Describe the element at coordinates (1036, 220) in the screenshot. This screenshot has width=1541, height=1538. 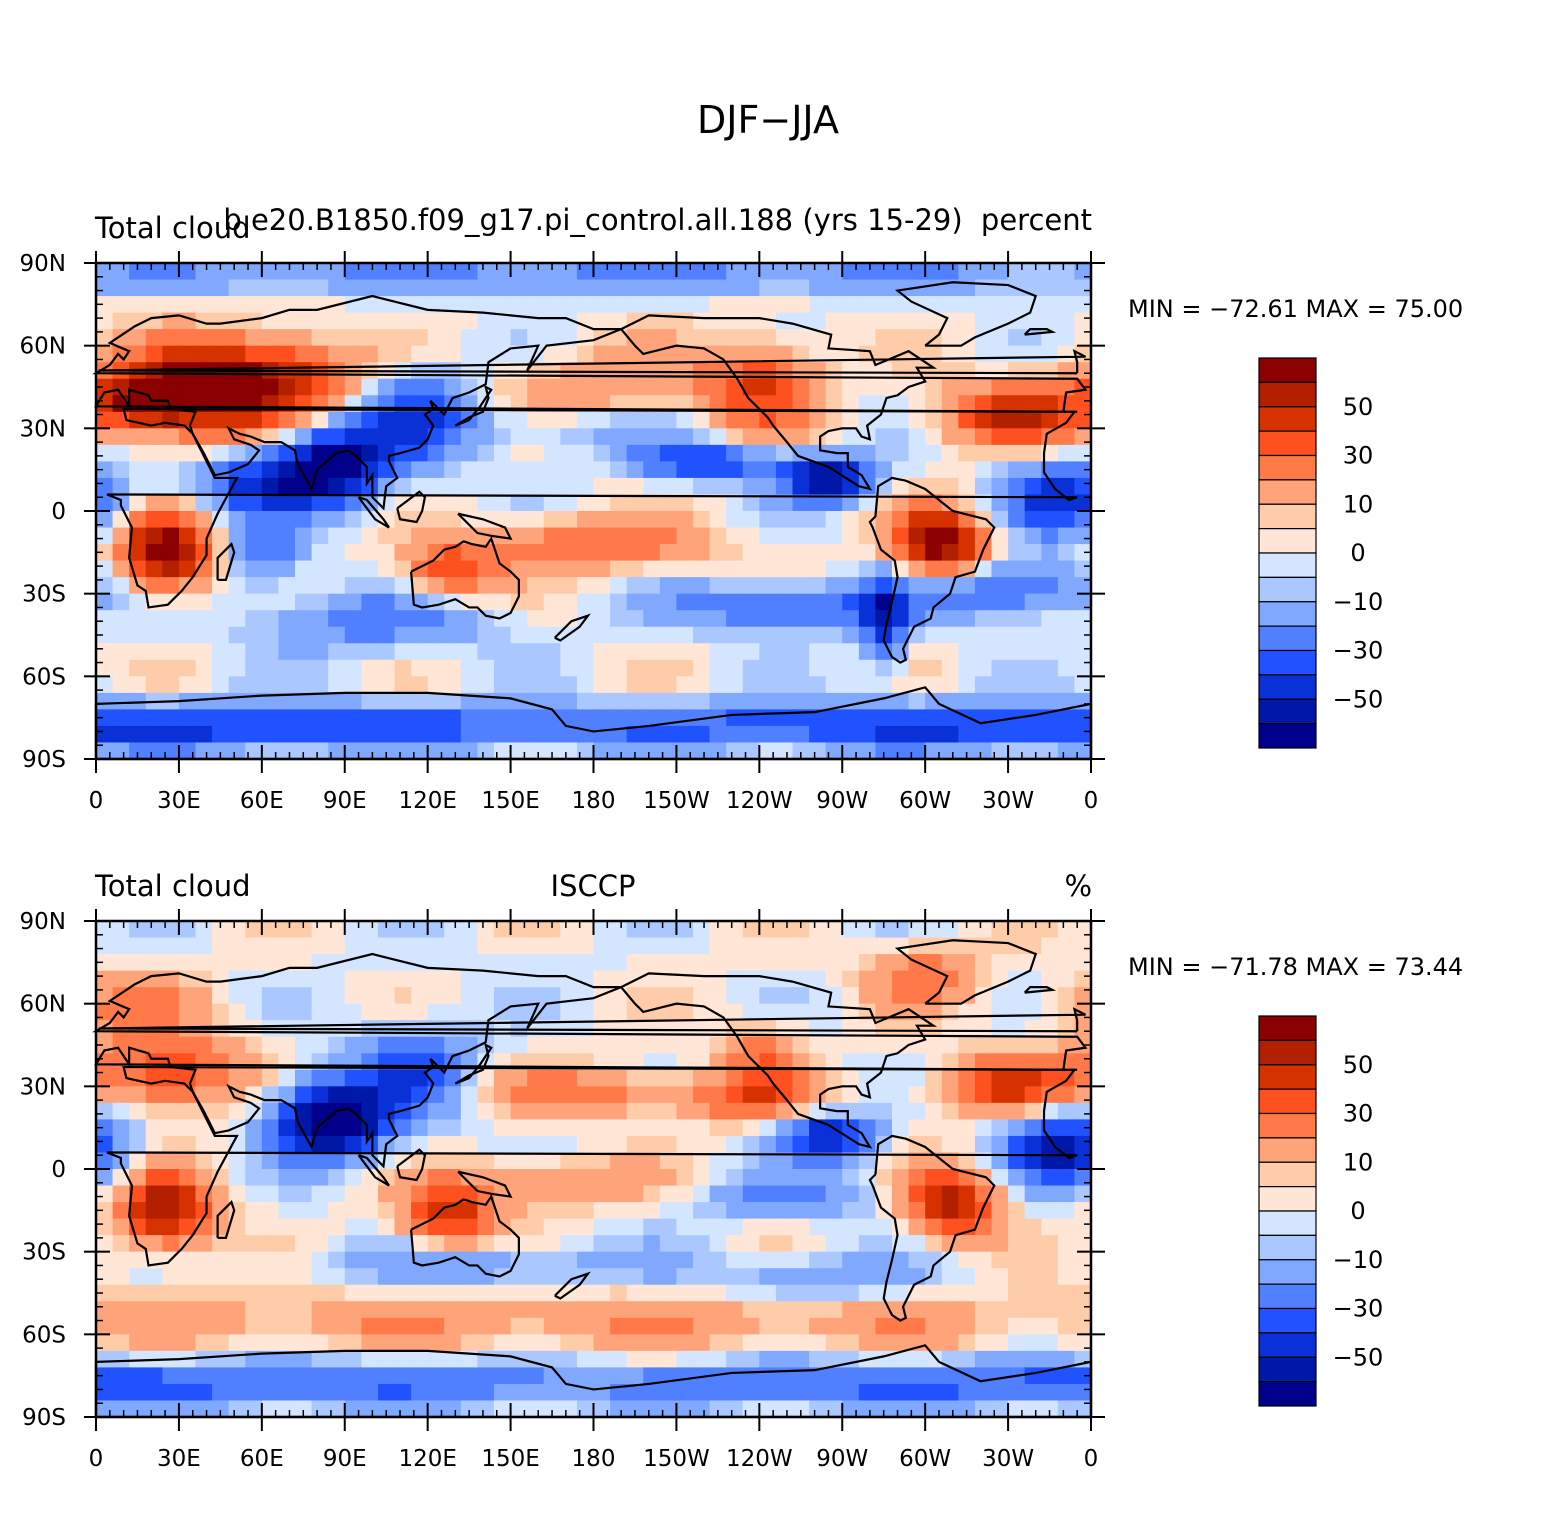
I see `panel-title-right: percent` at that location.